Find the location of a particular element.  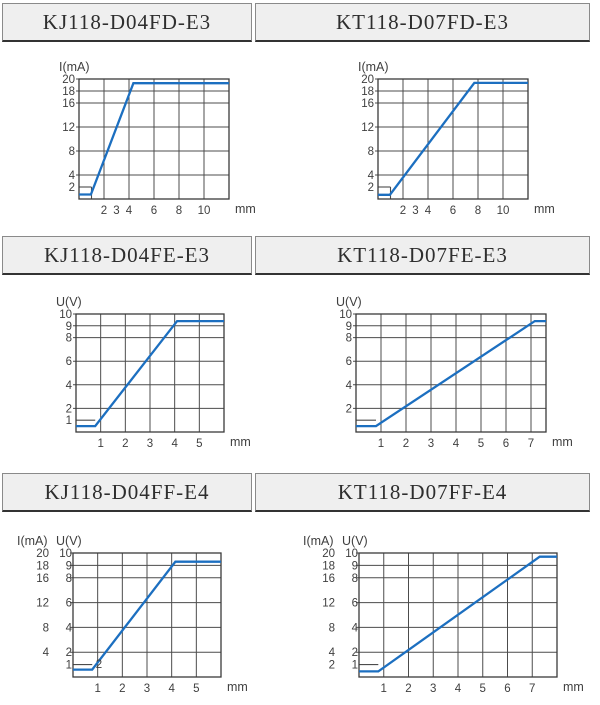

product-title-kt118-d07fd: KT118-D07FD-E3 is located at coordinates (422, 22).